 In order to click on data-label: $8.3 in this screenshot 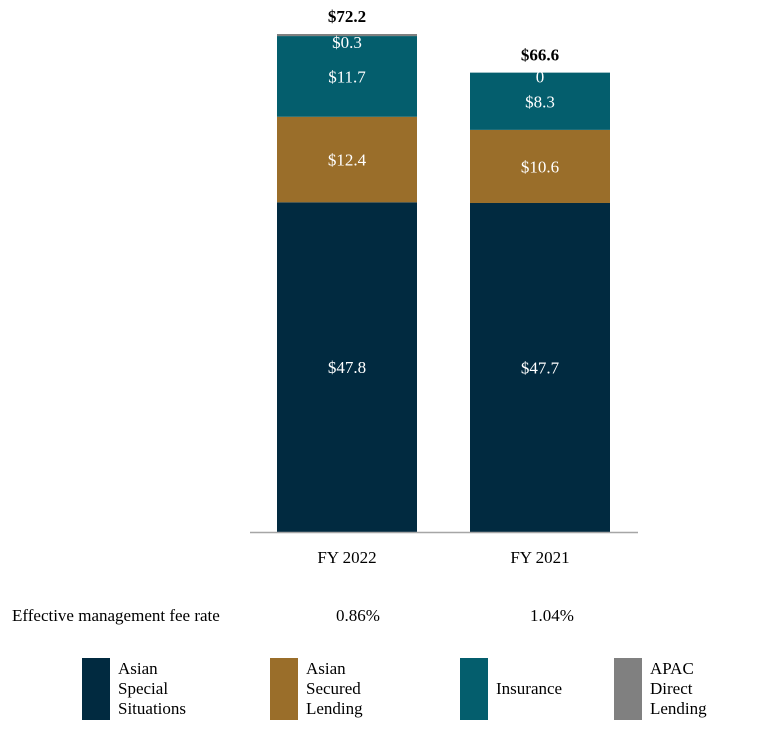, I will do `click(540, 101)`.